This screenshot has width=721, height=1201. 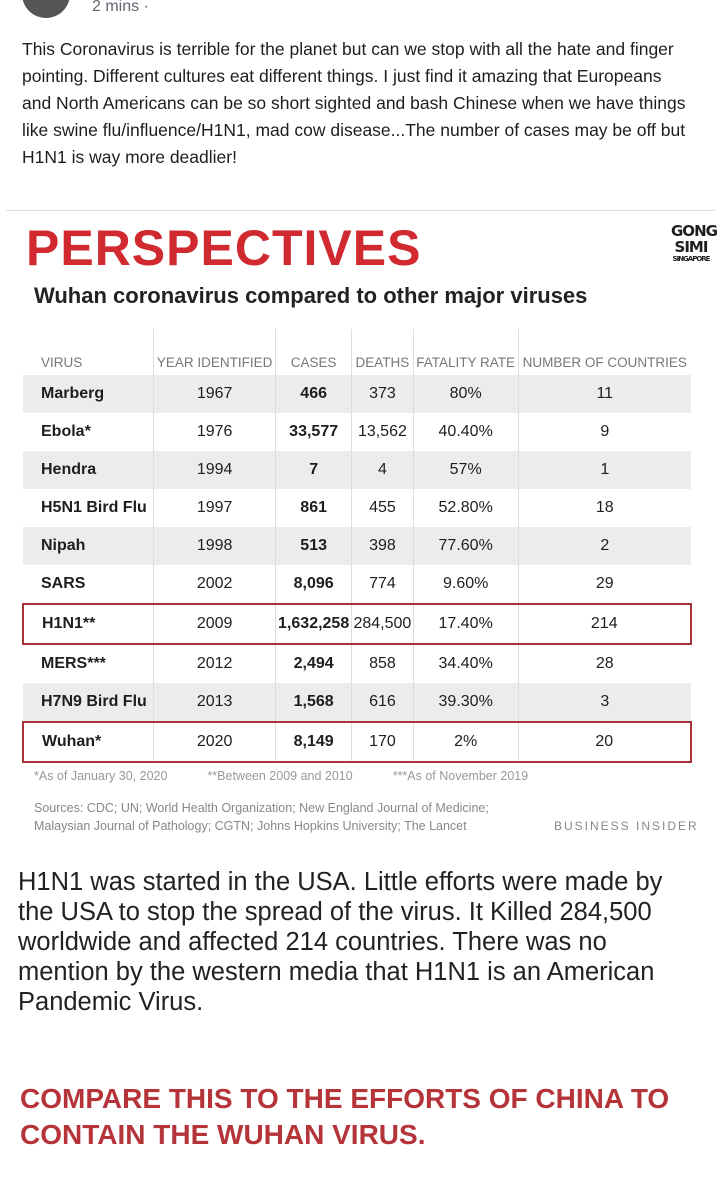 What do you see at coordinates (87, 624) in the screenshot?
I see `table-cell: H1N1**` at bounding box center [87, 624].